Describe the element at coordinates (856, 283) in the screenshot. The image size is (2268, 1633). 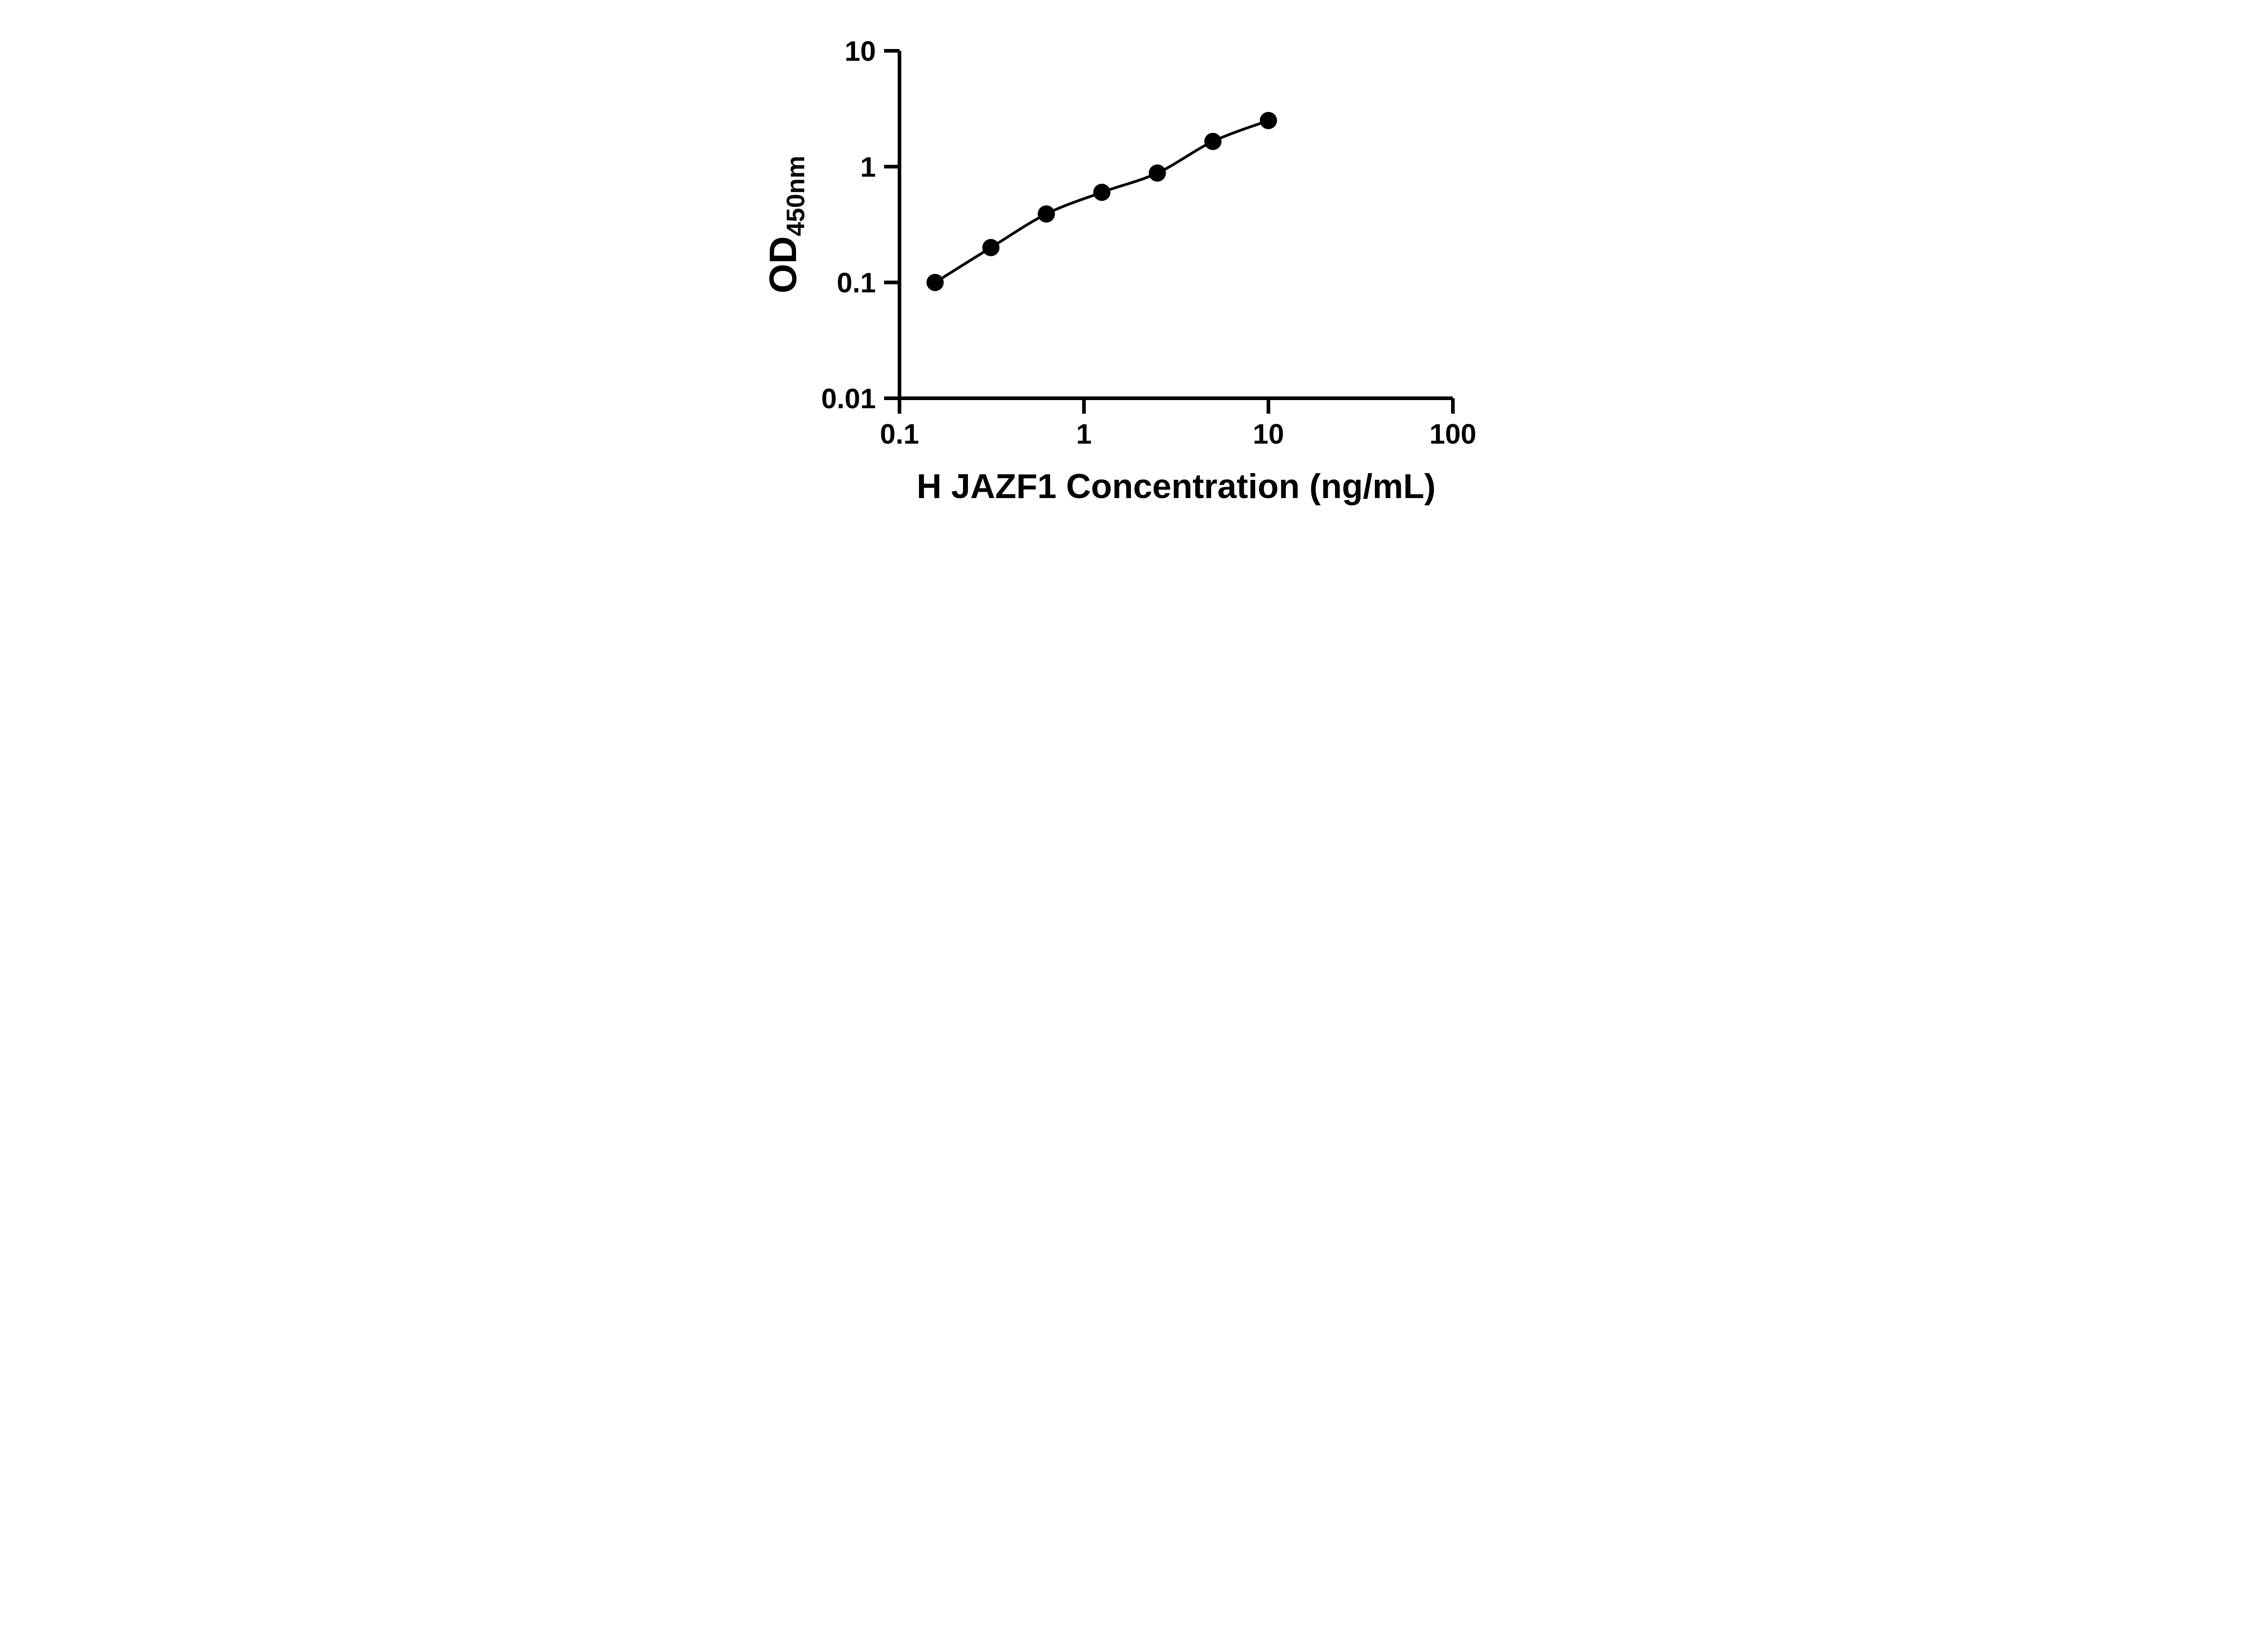
I see `y-tick-label: 0.1` at that location.